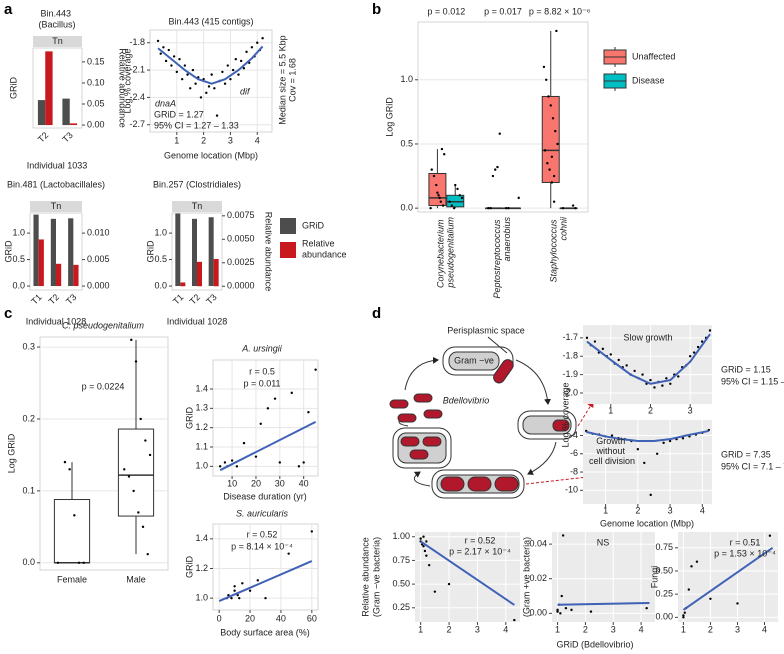 This screenshot has height=654, width=784. I want to click on legend-swatch, so click(288, 250).